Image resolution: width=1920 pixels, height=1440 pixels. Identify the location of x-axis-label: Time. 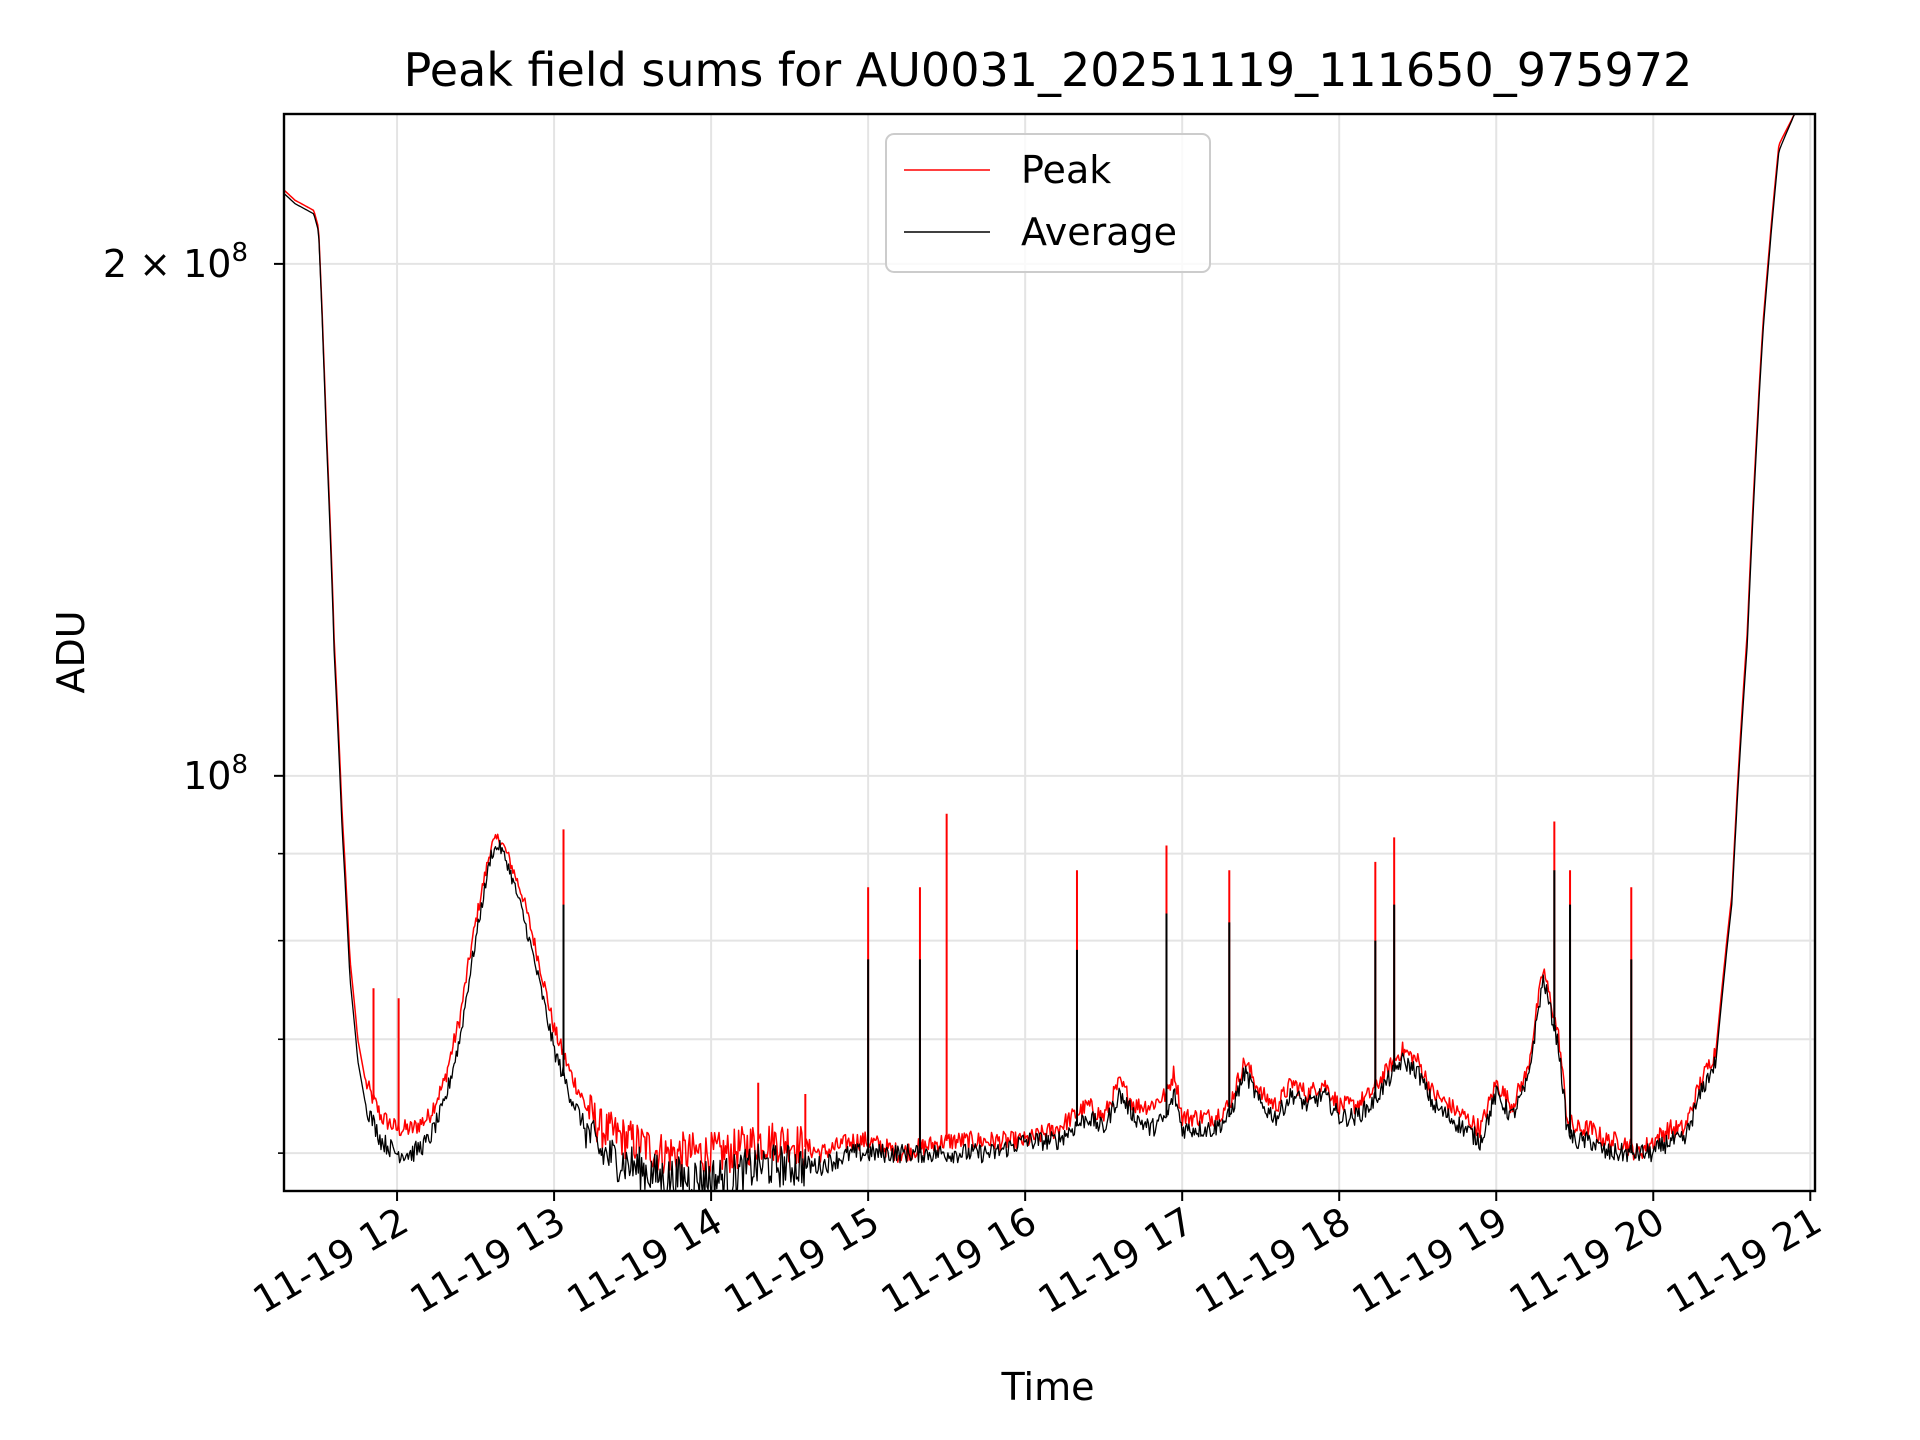
(1048, 1387).